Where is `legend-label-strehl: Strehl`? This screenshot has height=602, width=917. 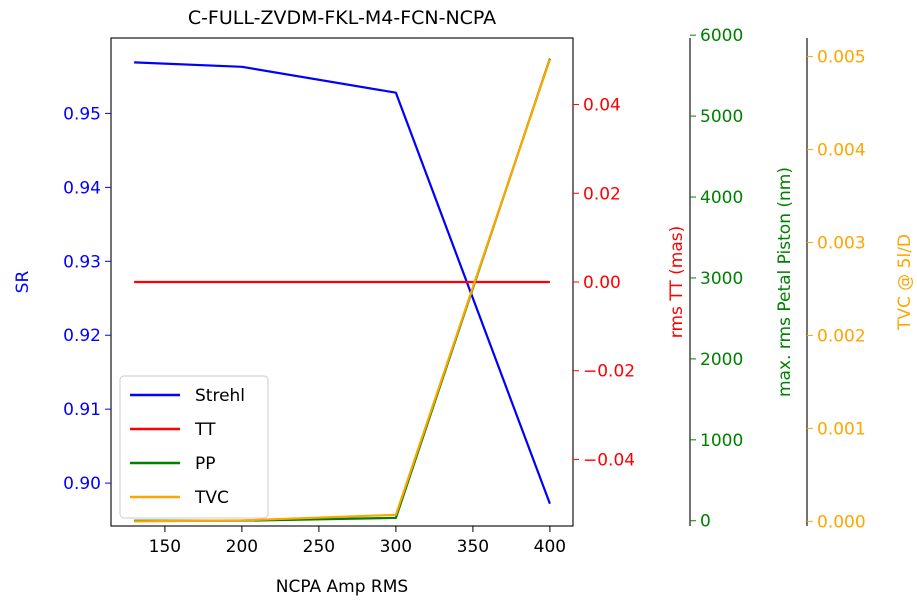 legend-label-strehl: Strehl is located at coordinates (220, 396).